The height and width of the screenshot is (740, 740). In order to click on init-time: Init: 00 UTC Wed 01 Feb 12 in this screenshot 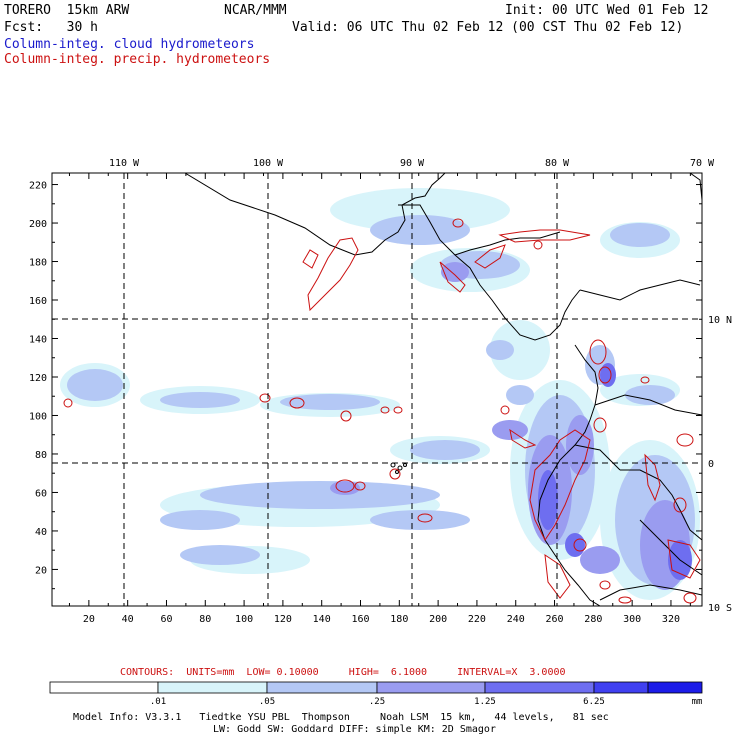, I will do `click(607, 10)`.